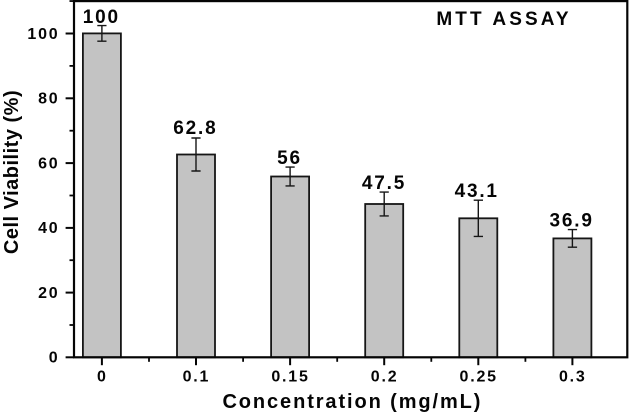  What do you see at coordinates (48, 293) in the screenshot?
I see `svg-text: 20` at bounding box center [48, 293].